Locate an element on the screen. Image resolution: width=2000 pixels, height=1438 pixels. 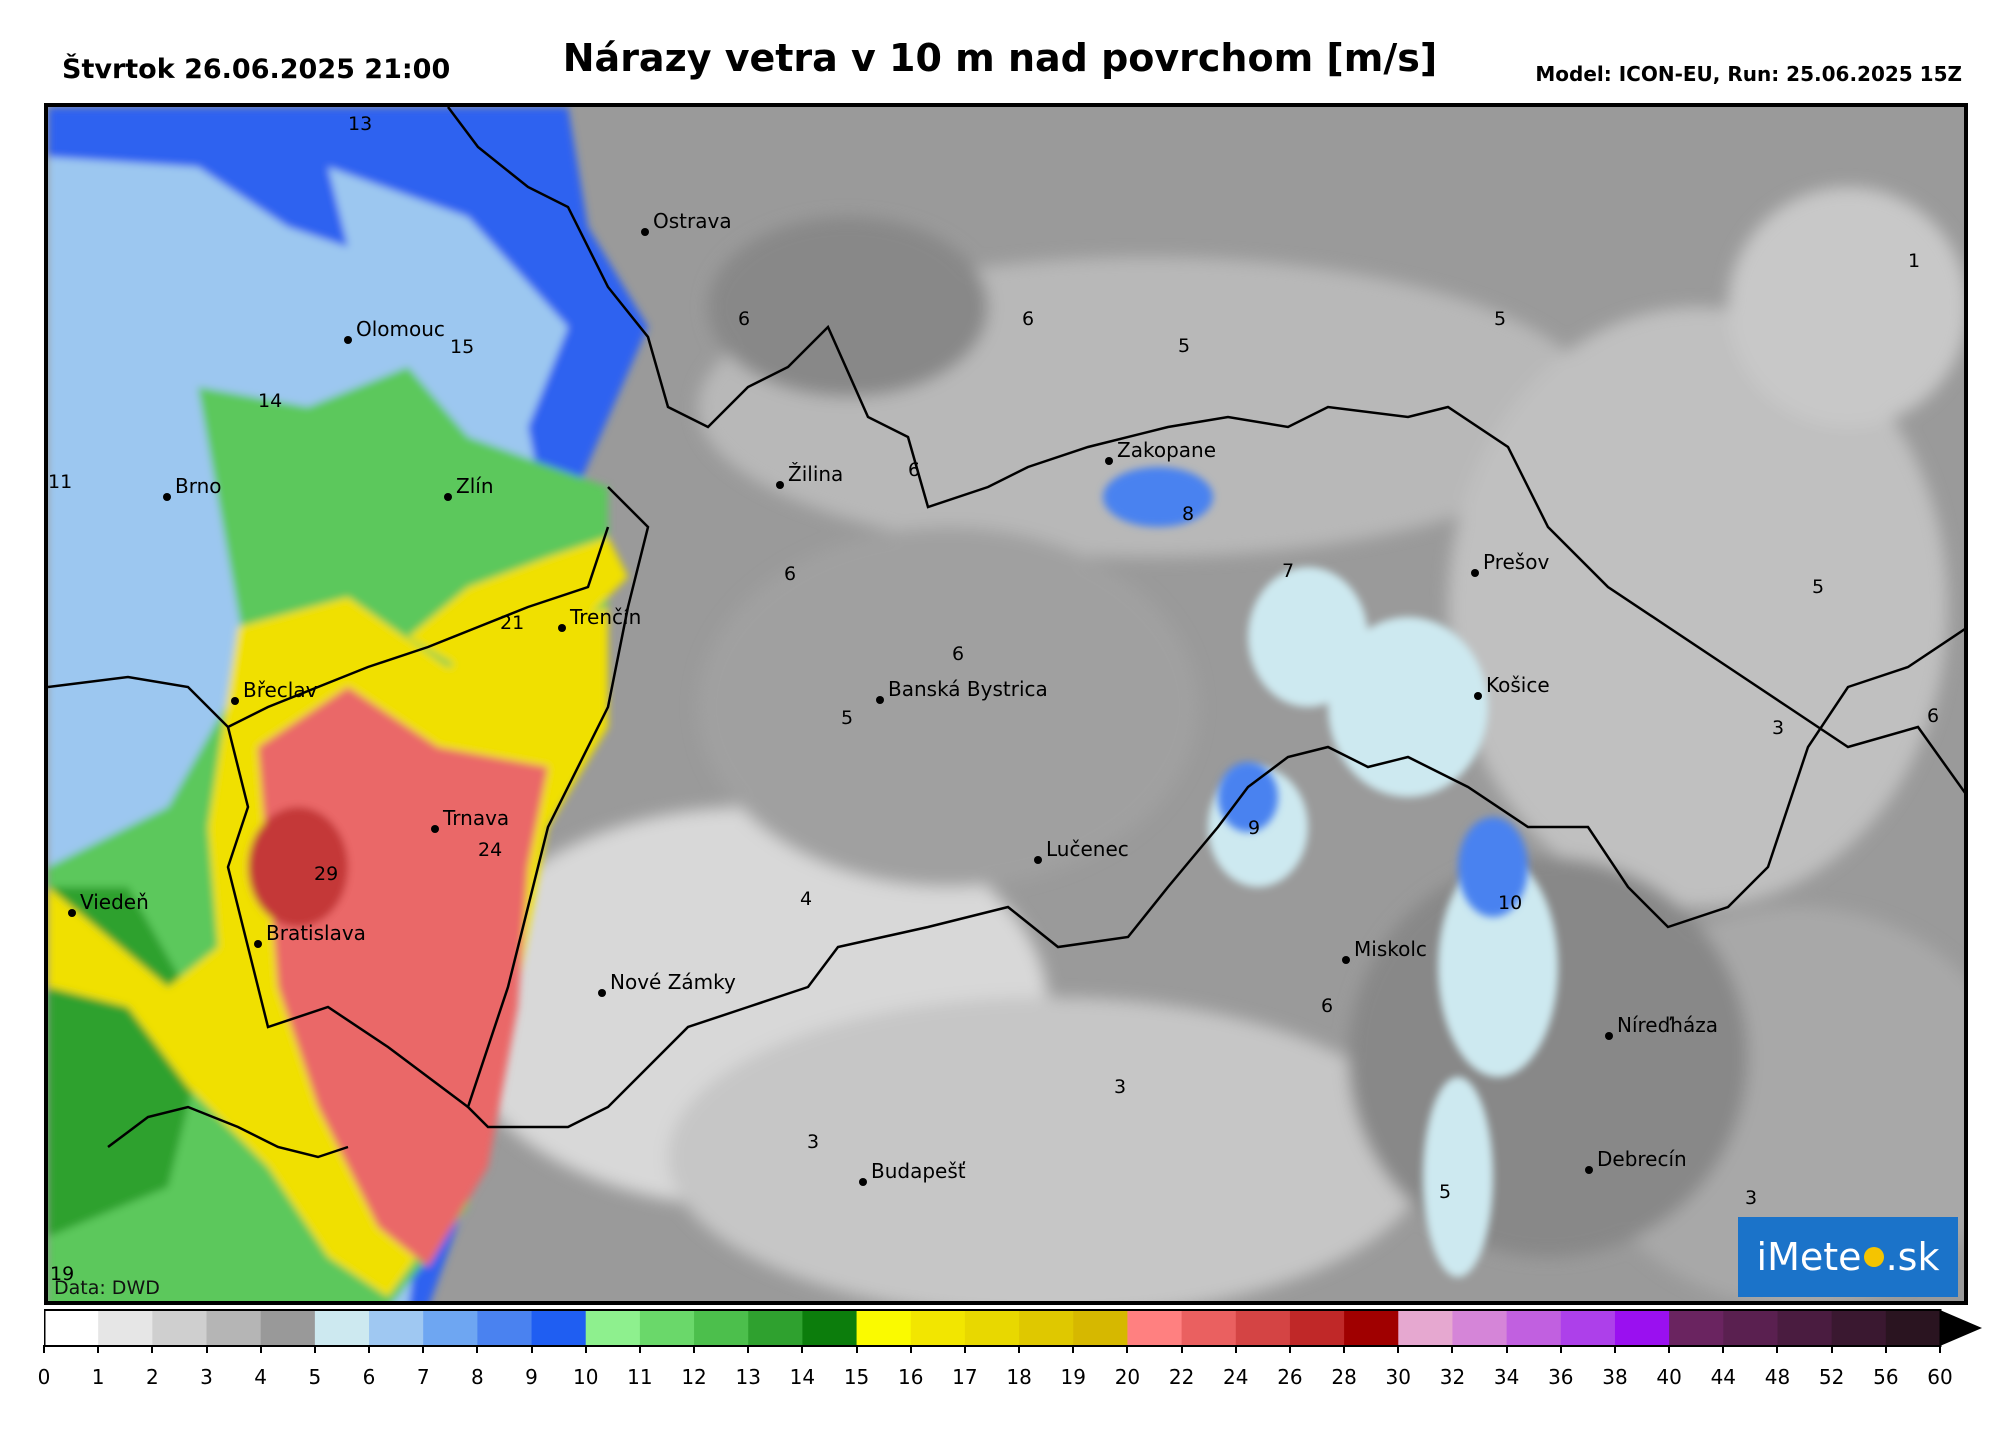
city-label: Brno is located at coordinates (198, 486).